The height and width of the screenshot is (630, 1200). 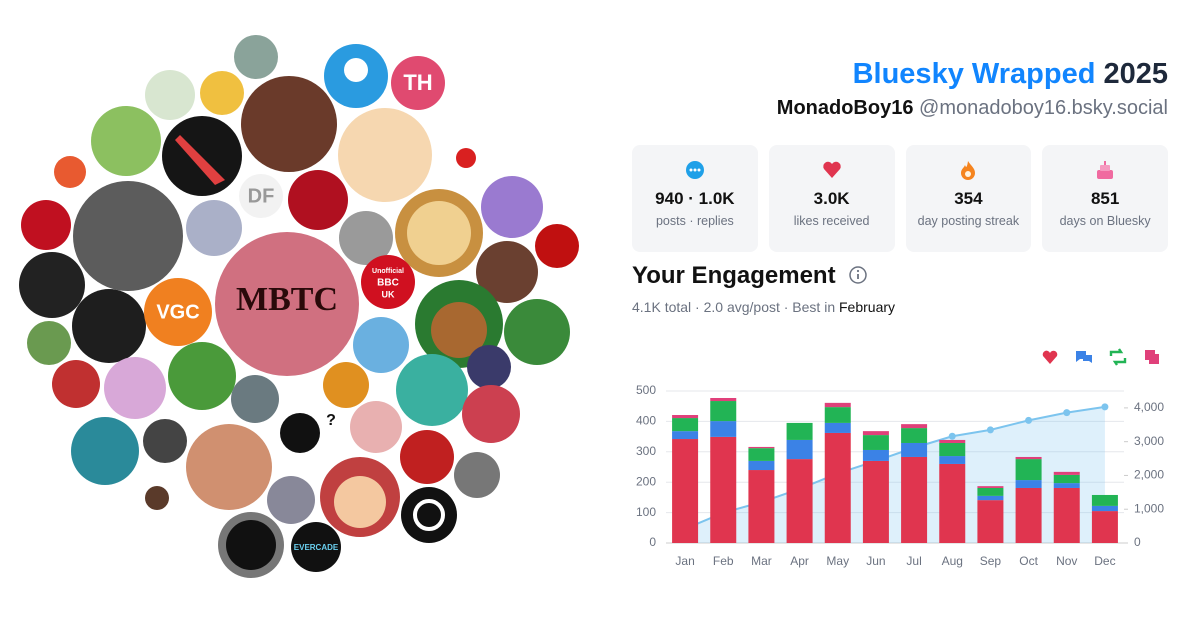 I want to click on stat-label: posts · replies, so click(x=694, y=221).